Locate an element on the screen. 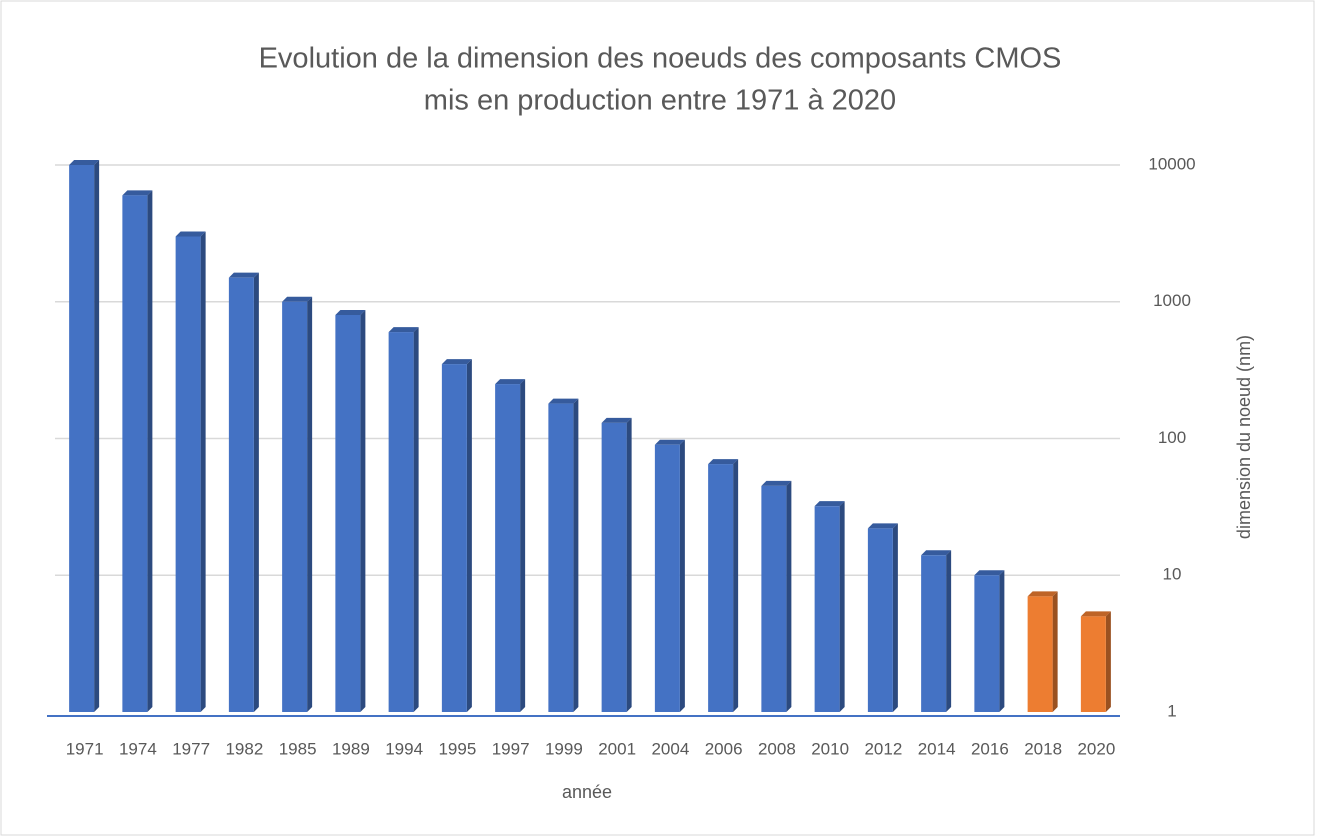 The width and height of the screenshot is (1317, 838). x-tick-label: 2020 is located at coordinates (1096, 748).